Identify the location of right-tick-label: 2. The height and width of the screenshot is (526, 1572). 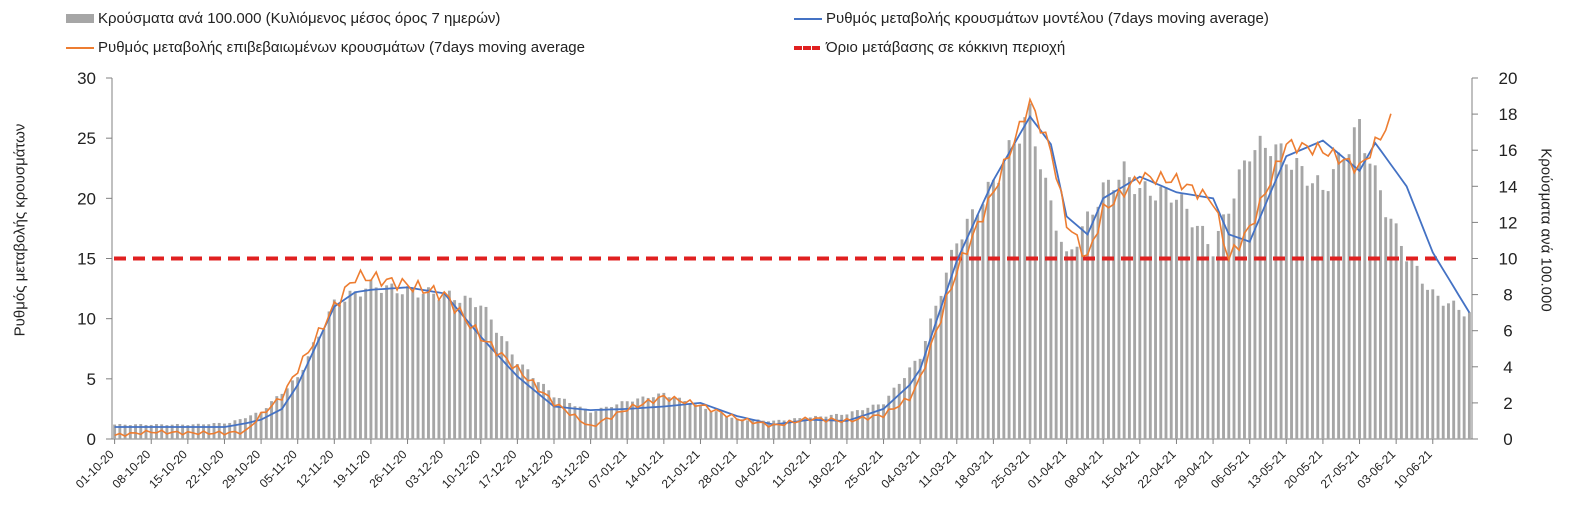
(1507, 403).